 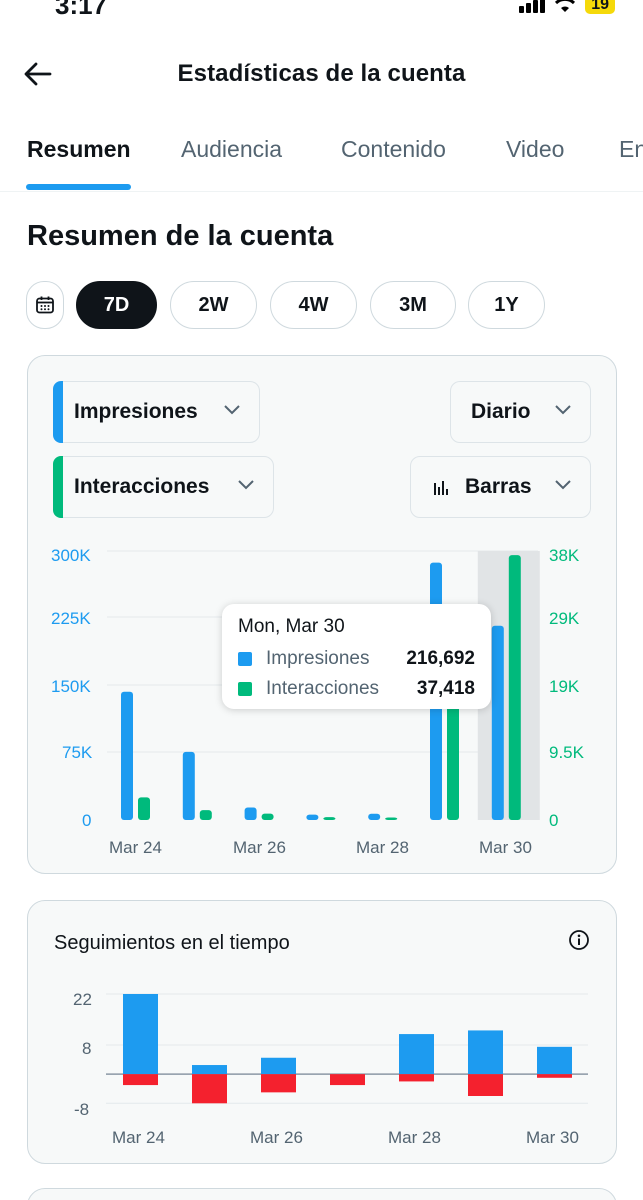 I want to click on left-axis-tick: 225K, so click(x=71, y=618).